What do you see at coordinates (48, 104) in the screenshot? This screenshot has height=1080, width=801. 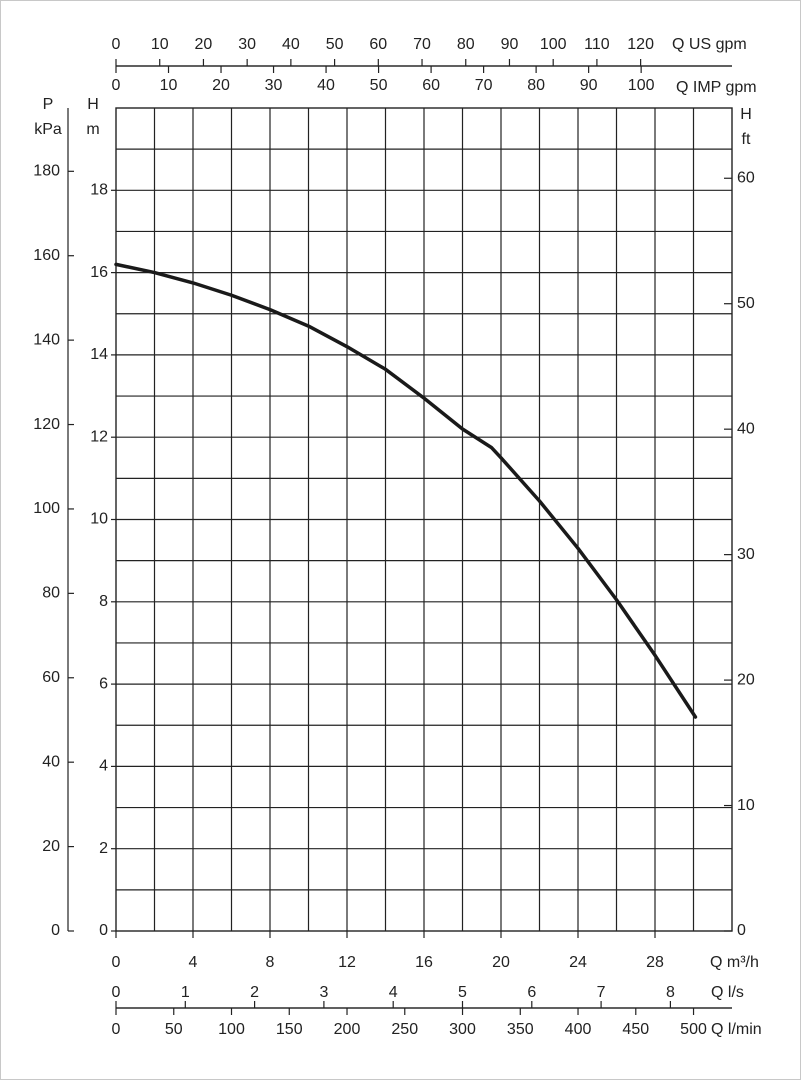 I see `axis-title: P` at bounding box center [48, 104].